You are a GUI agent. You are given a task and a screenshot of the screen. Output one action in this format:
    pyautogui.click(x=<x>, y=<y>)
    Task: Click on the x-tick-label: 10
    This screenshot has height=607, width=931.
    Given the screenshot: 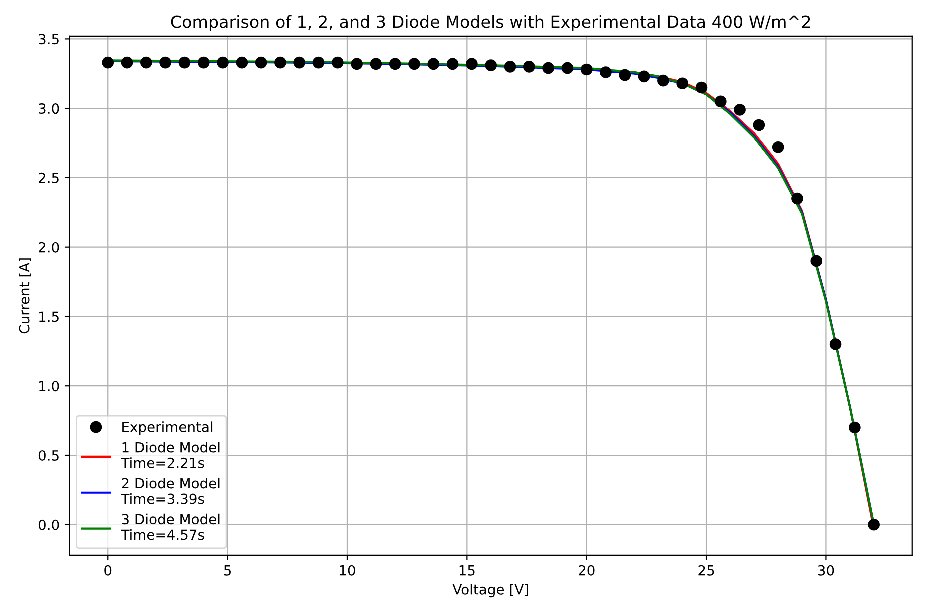 What is the action you would take?
    pyautogui.click(x=348, y=570)
    